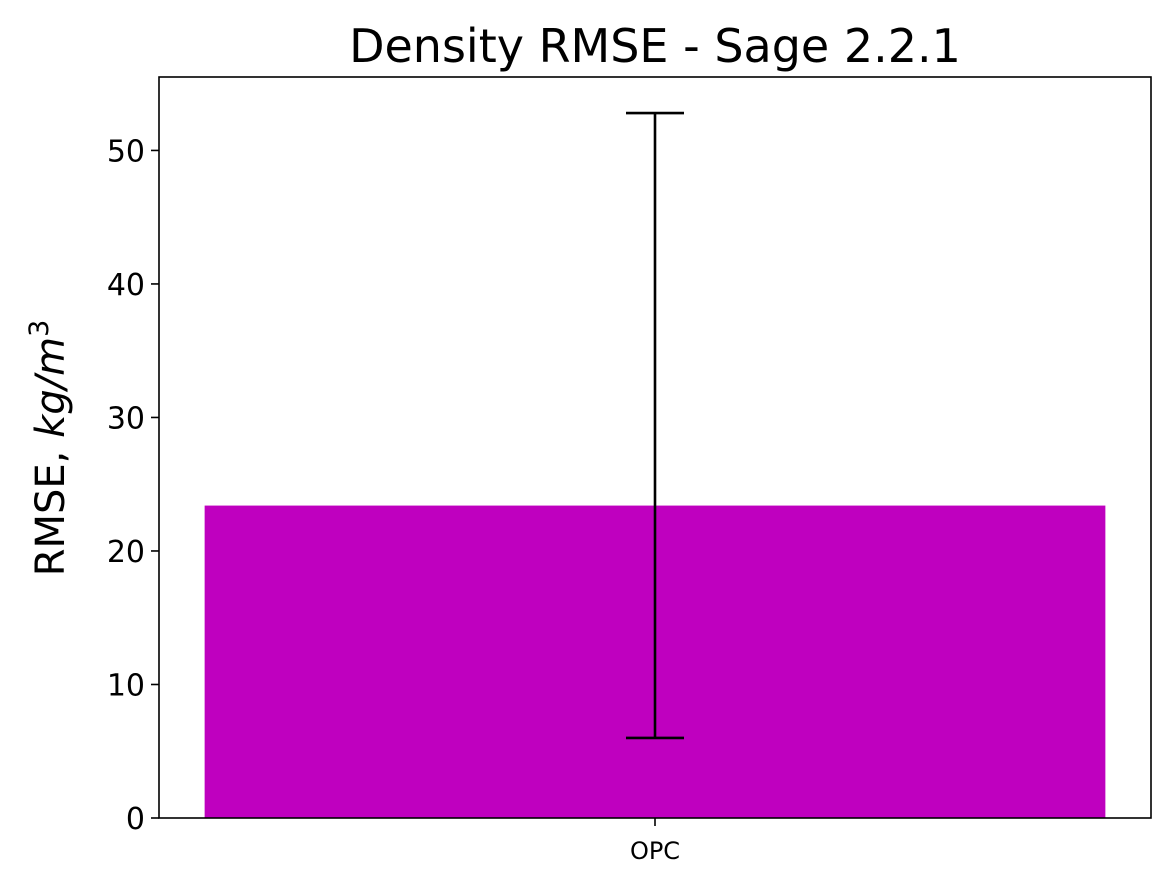 The height and width of the screenshot is (886, 1171). Describe the element at coordinates (51, 387) in the screenshot. I see `y-axis-label-unit: kg/m` at that location.